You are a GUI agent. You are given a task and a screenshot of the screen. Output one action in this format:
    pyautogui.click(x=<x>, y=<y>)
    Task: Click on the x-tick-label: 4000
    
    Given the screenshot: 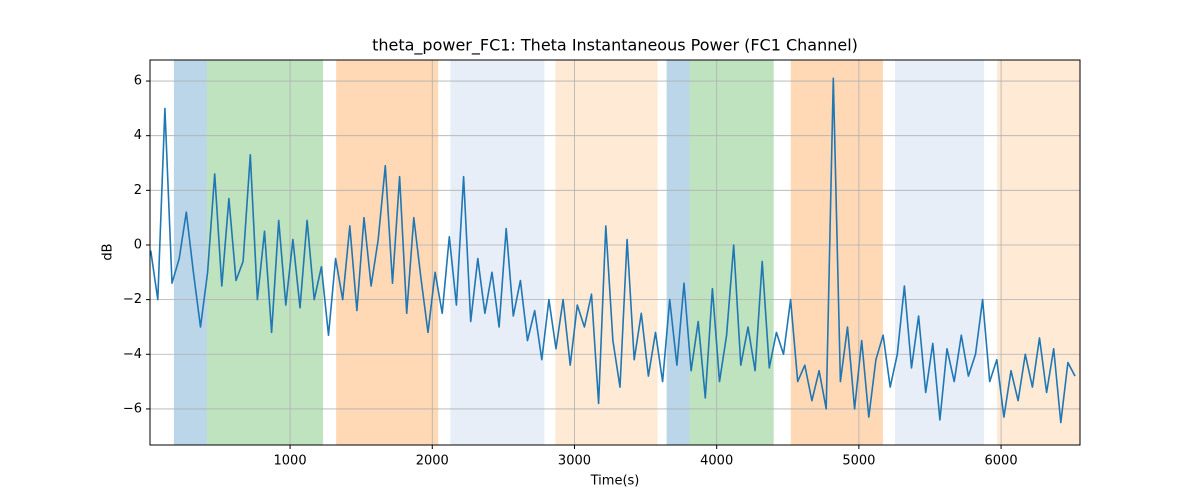 What is the action you would take?
    pyautogui.click(x=716, y=461)
    